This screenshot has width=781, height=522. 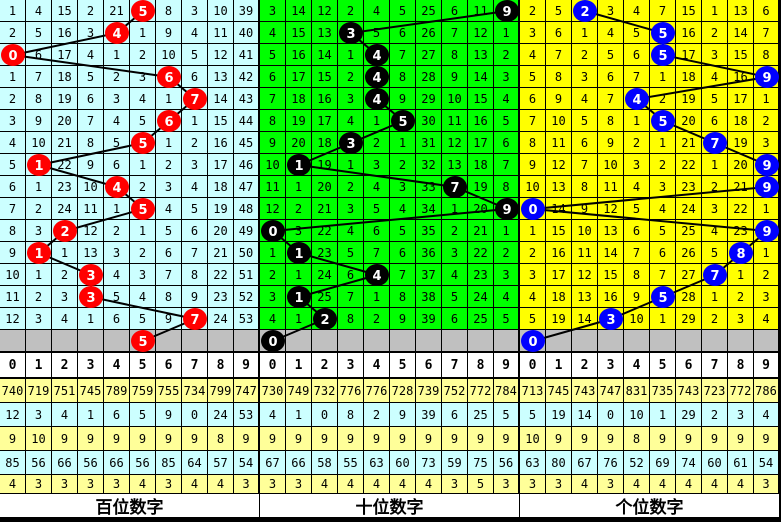 I want to click on draw-ball: 4, so click(x=377, y=99).